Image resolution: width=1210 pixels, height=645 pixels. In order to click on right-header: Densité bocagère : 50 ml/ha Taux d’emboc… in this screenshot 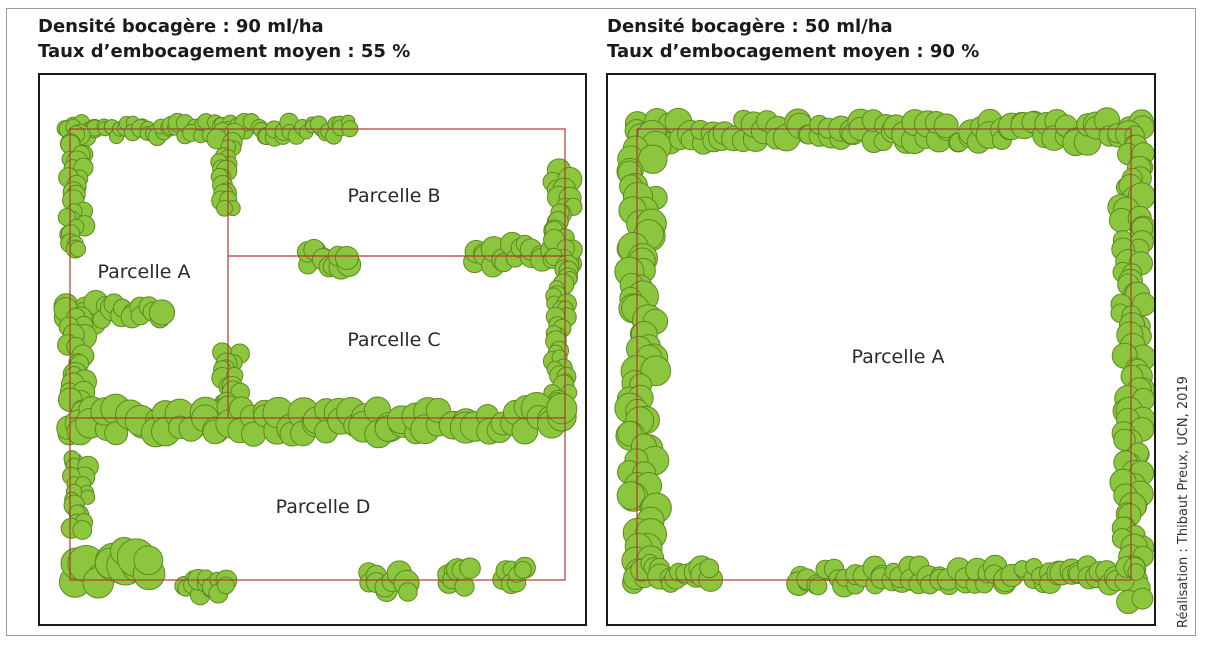, I will do `click(793, 39)`.